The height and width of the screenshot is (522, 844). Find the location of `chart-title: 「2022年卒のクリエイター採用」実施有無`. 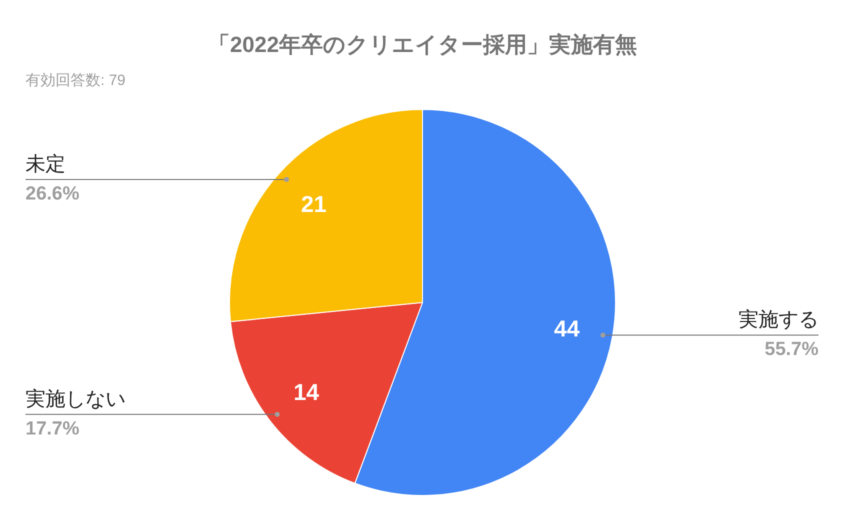

chart-title: 「2022年卒のクリエイター採用」実施有無 is located at coordinates (422, 44).